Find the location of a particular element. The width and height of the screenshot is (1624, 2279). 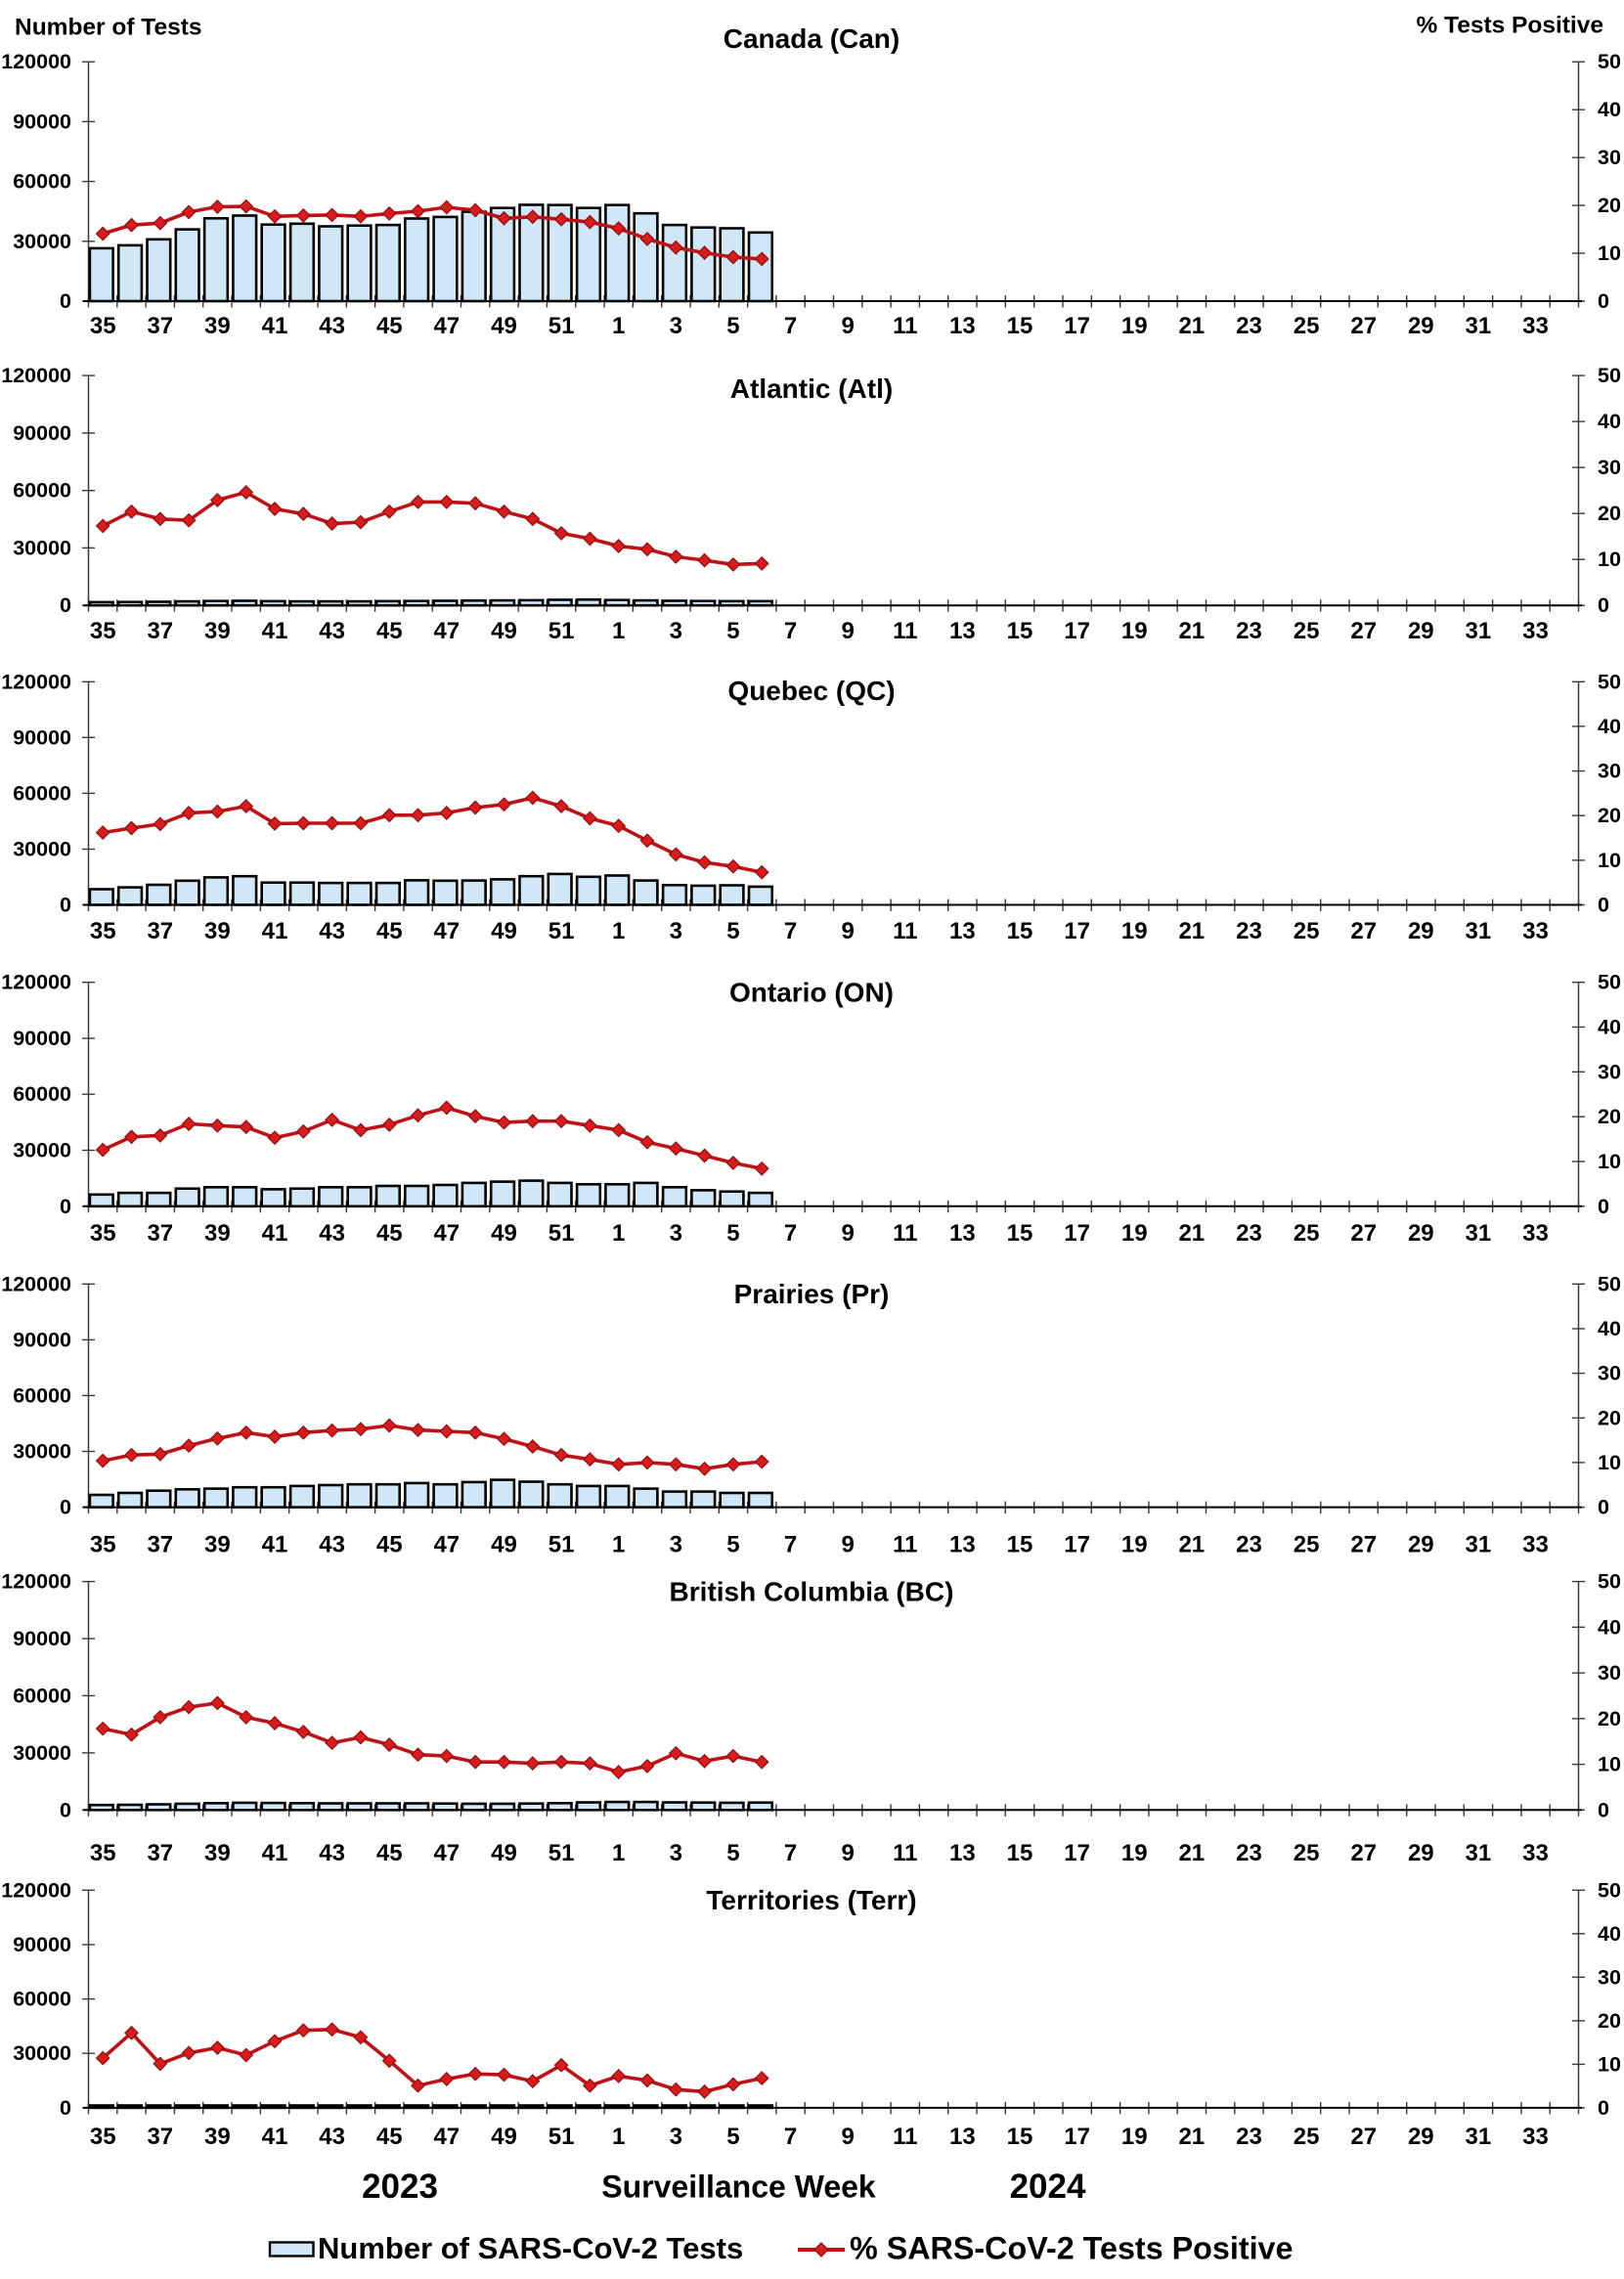

svg-text: 90000 is located at coordinates (42, 1038).